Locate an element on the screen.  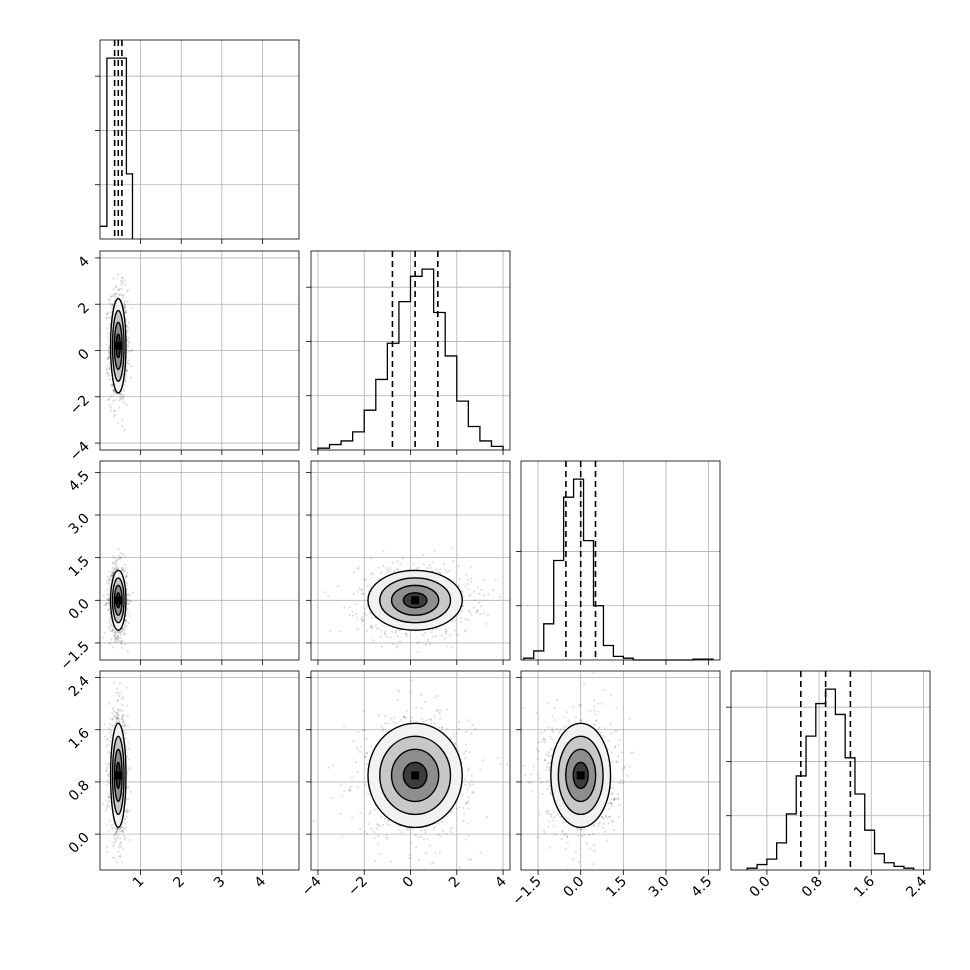
density-peak is located at coordinates (118, 345).